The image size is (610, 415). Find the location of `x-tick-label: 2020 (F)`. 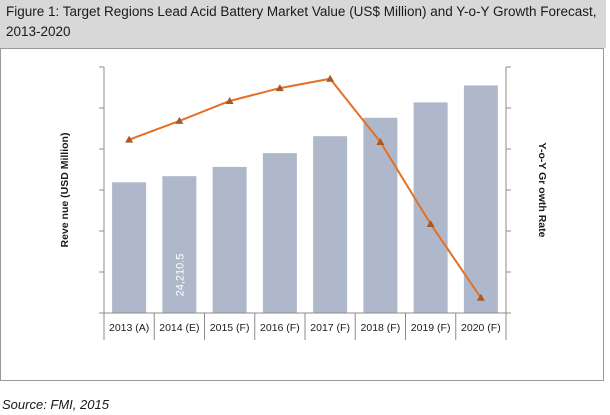

x-tick-label: 2020 (F) is located at coordinates (481, 328).